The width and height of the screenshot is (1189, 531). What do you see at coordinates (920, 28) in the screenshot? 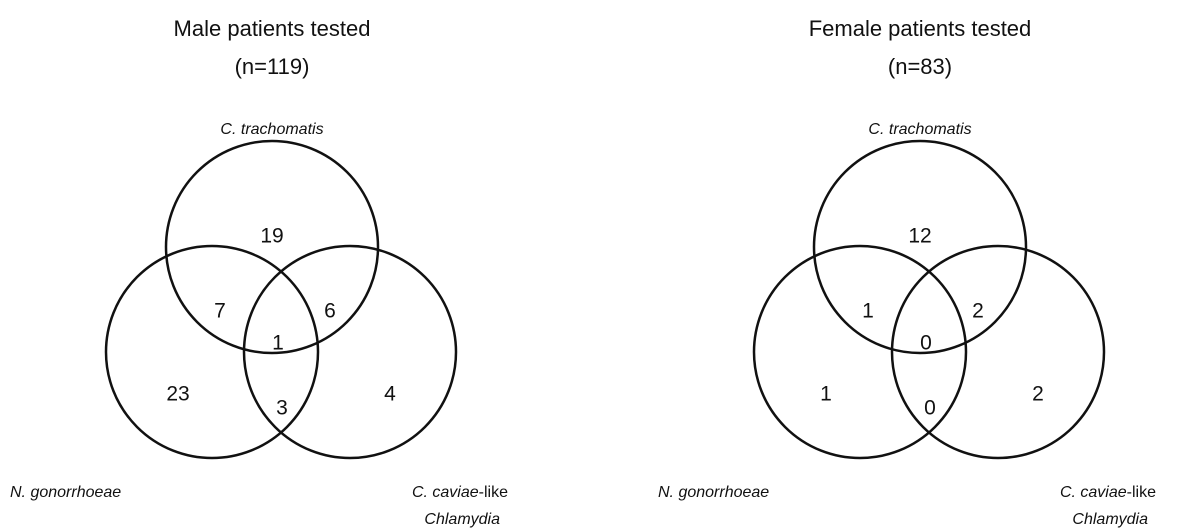
I see `panel-title: Female patients tested` at bounding box center [920, 28].